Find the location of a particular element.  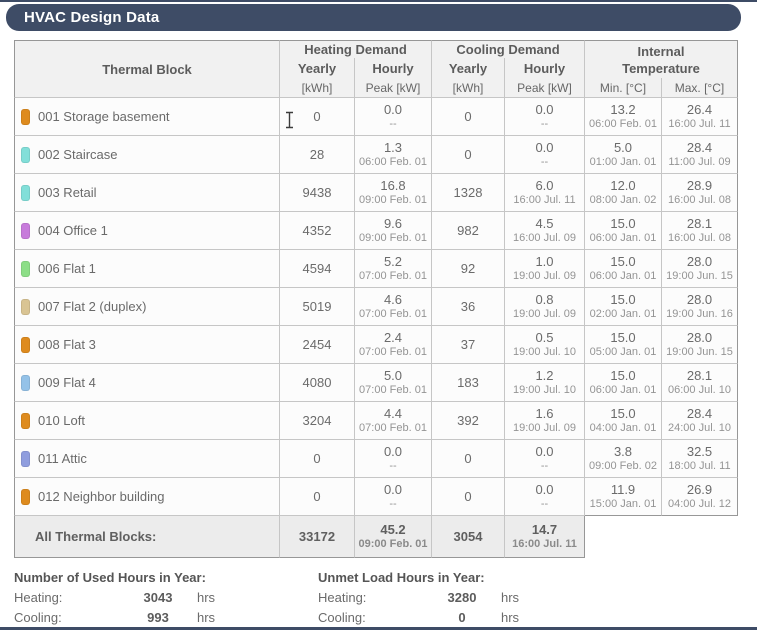

cooling-value: 0 is located at coordinates (462, 617).